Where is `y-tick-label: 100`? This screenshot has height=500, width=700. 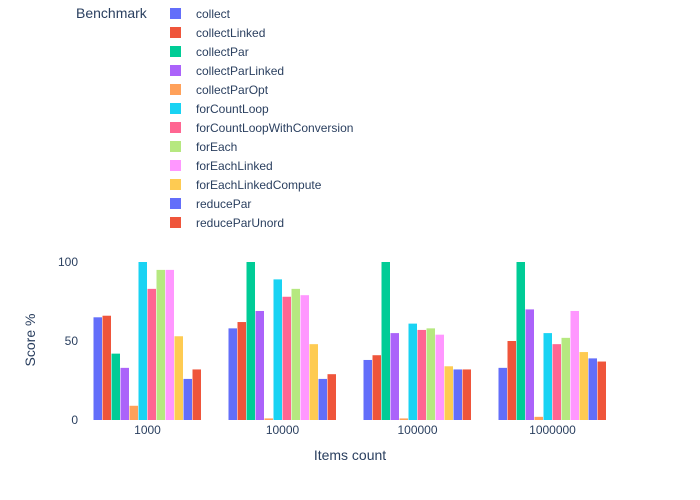
y-tick-label: 100 is located at coordinates (68, 262).